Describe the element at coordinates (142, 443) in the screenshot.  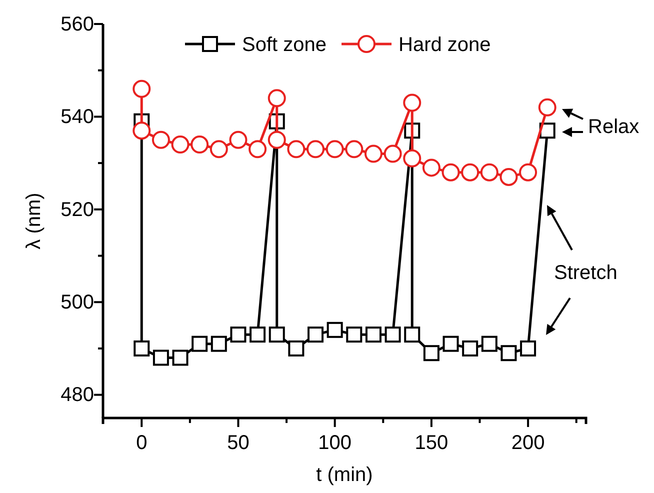
I see `x-tick-label: 0` at that location.